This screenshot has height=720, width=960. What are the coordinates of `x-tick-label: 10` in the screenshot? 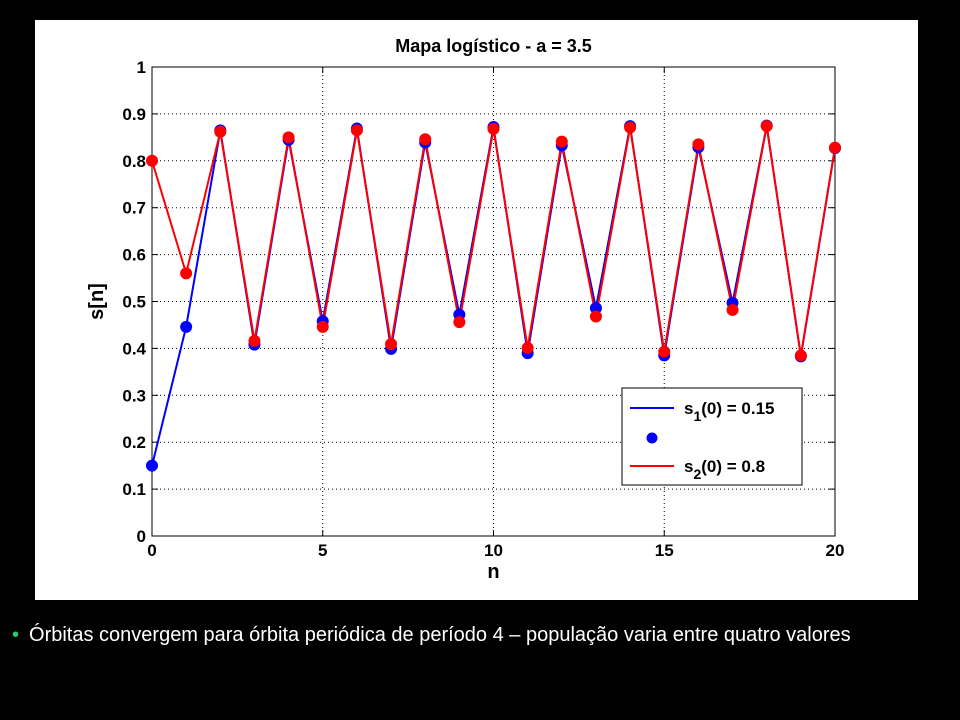 It's located at (493, 550).